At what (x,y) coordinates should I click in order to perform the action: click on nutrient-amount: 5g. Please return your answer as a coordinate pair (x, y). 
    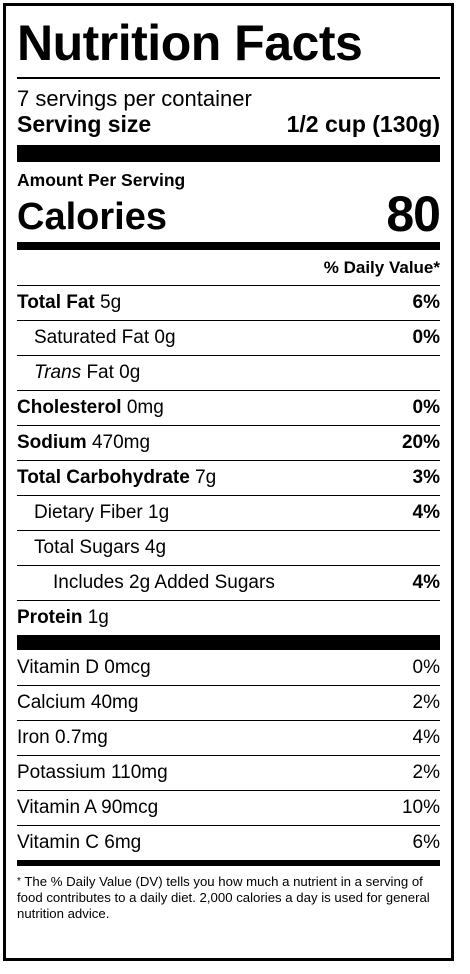
    Looking at the image, I should click on (111, 302).